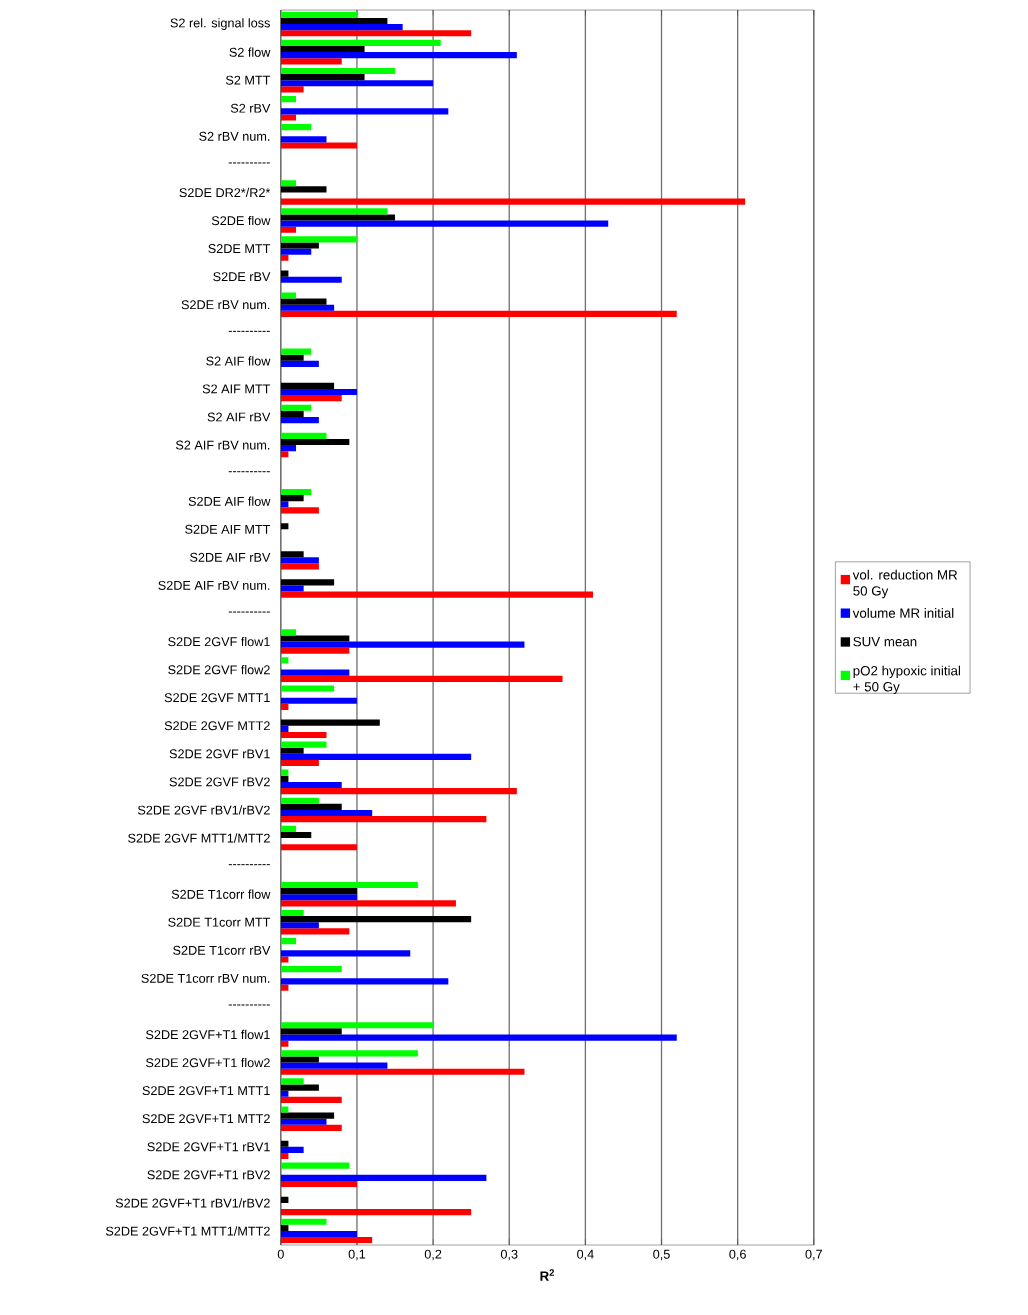 The image size is (1028, 1315). What do you see at coordinates (219, 922) in the screenshot?
I see `y-tick-label: S2DE T1corr MTT` at bounding box center [219, 922].